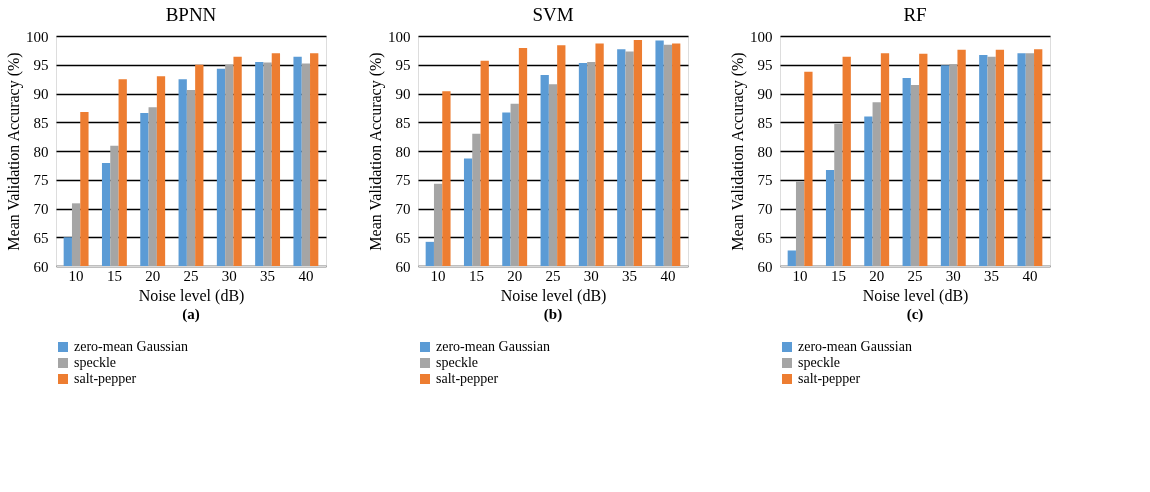 The width and height of the screenshot is (1150, 492). I want to click on chart-title: BPNN, so click(191, 14).